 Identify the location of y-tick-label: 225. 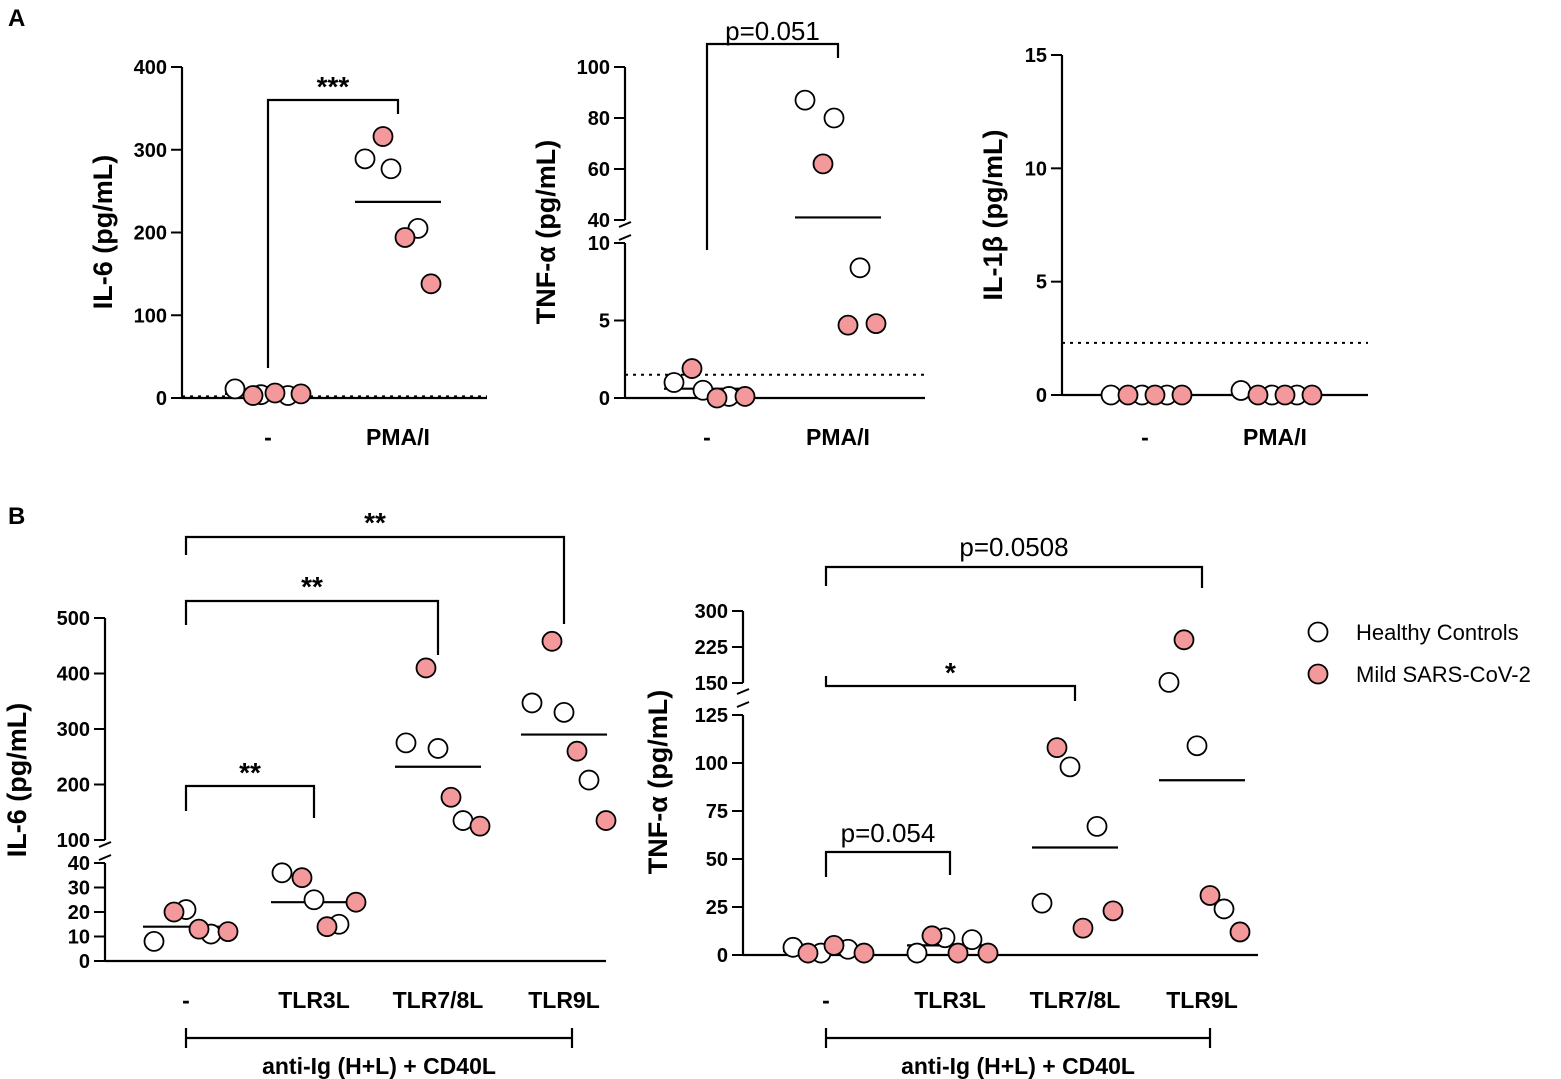
(711, 648).